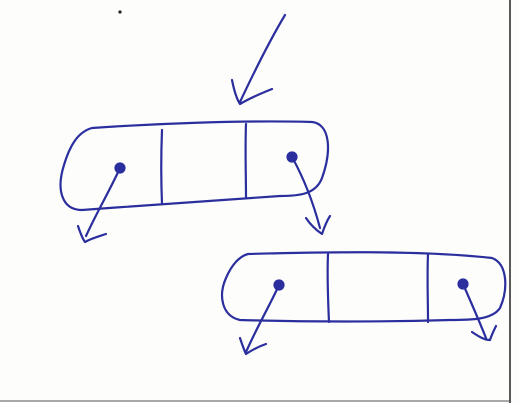 Image resolution: width=519 pixels, height=403 pixels. What do you see at coordinates (306, 192) in the screenshot?
I see `node-1-next-arrow` at bounding box center [306, 192].